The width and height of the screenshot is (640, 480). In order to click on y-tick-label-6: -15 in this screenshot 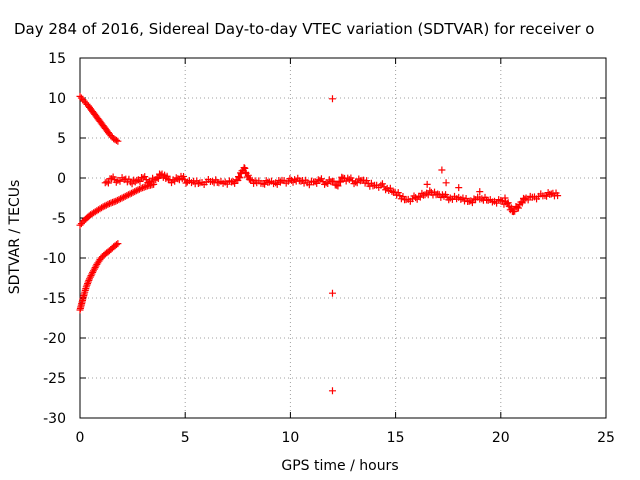, I will do `click(54, 299)`.